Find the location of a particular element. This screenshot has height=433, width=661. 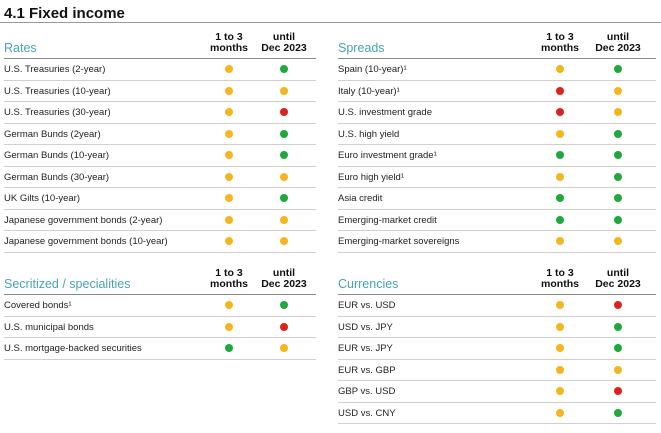

table-row: EUR vs. GBP is located at coordinates (497, 370).